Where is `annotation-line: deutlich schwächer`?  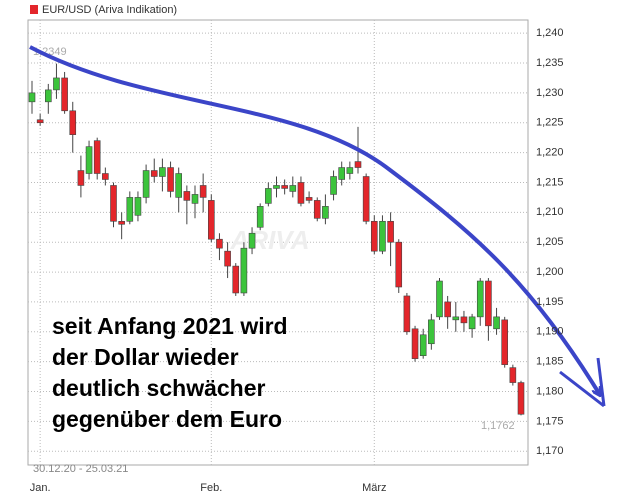 annotation-line: deutlich schwächer is located at coordinates (159, 388).